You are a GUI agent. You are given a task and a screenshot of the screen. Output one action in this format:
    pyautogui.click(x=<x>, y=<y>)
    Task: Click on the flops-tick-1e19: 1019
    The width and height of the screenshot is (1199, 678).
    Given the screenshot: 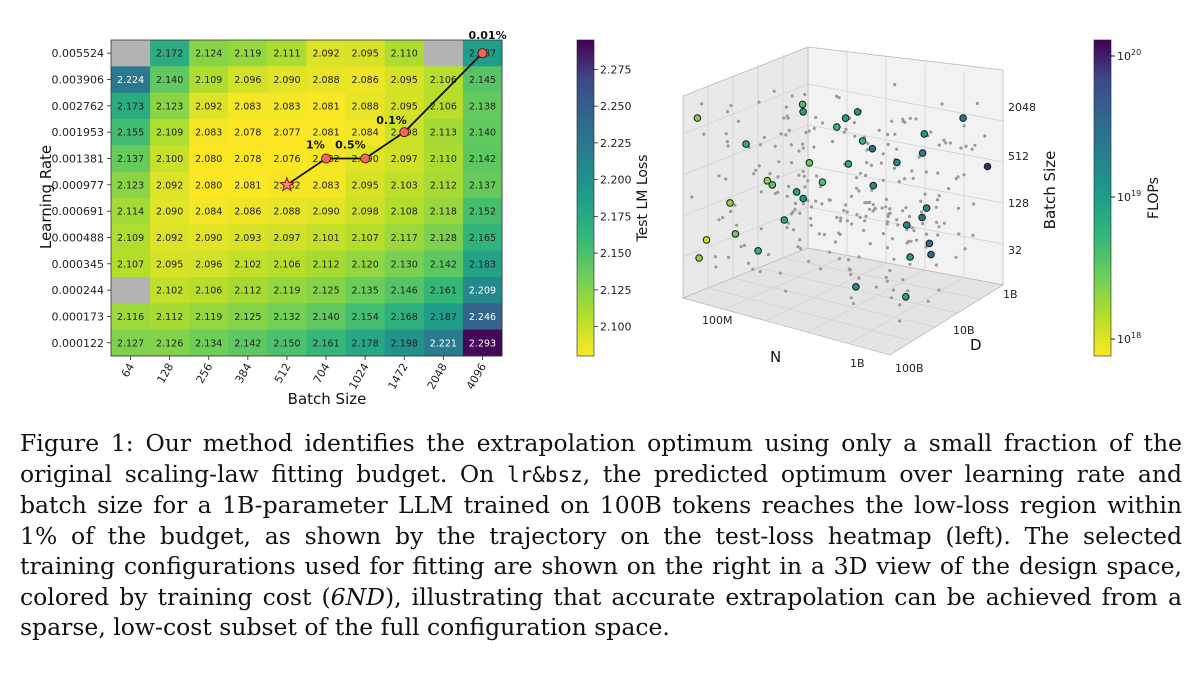 What is the action you would take?
    pyautogui.click(x=1129, y=196)
    